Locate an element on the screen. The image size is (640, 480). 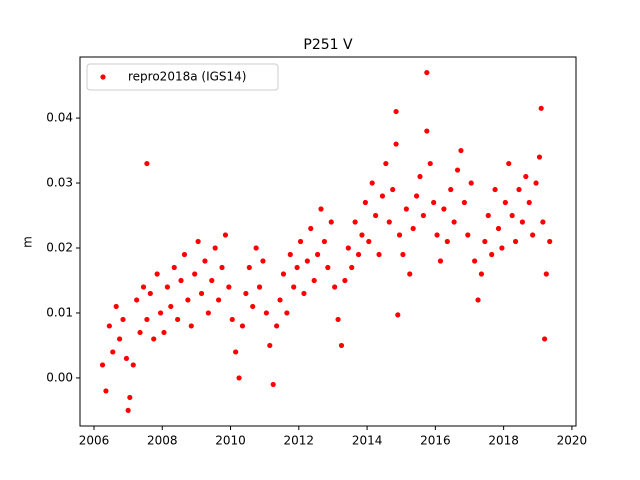
y-axis-label: m is located at coordinates (28, 242).